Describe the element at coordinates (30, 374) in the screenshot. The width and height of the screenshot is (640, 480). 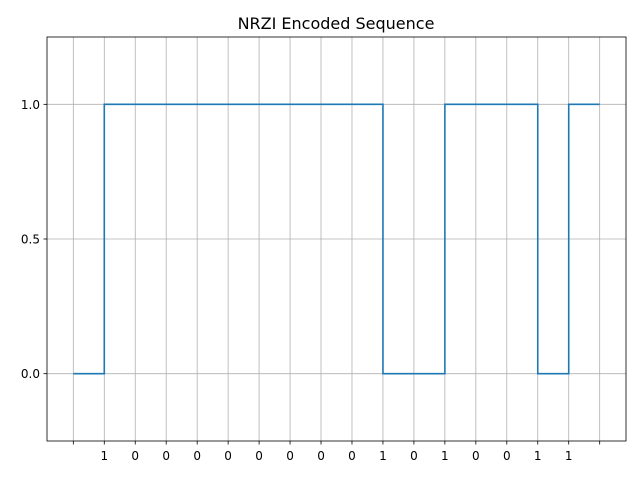
I see `y-tick-label: 0.0` at that location.